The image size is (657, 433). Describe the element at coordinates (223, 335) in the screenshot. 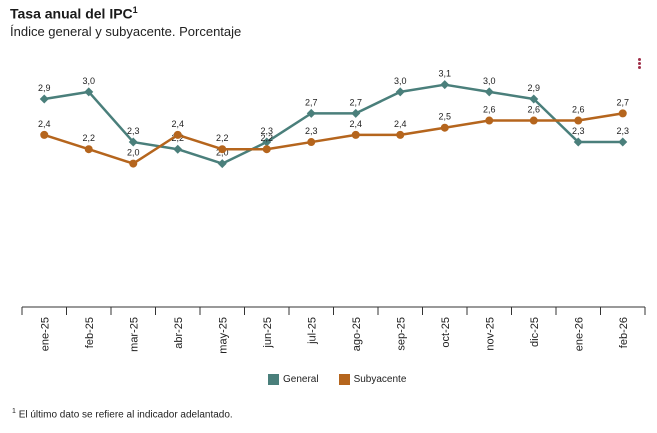

I see `x-tick-label: may-25` at that location.